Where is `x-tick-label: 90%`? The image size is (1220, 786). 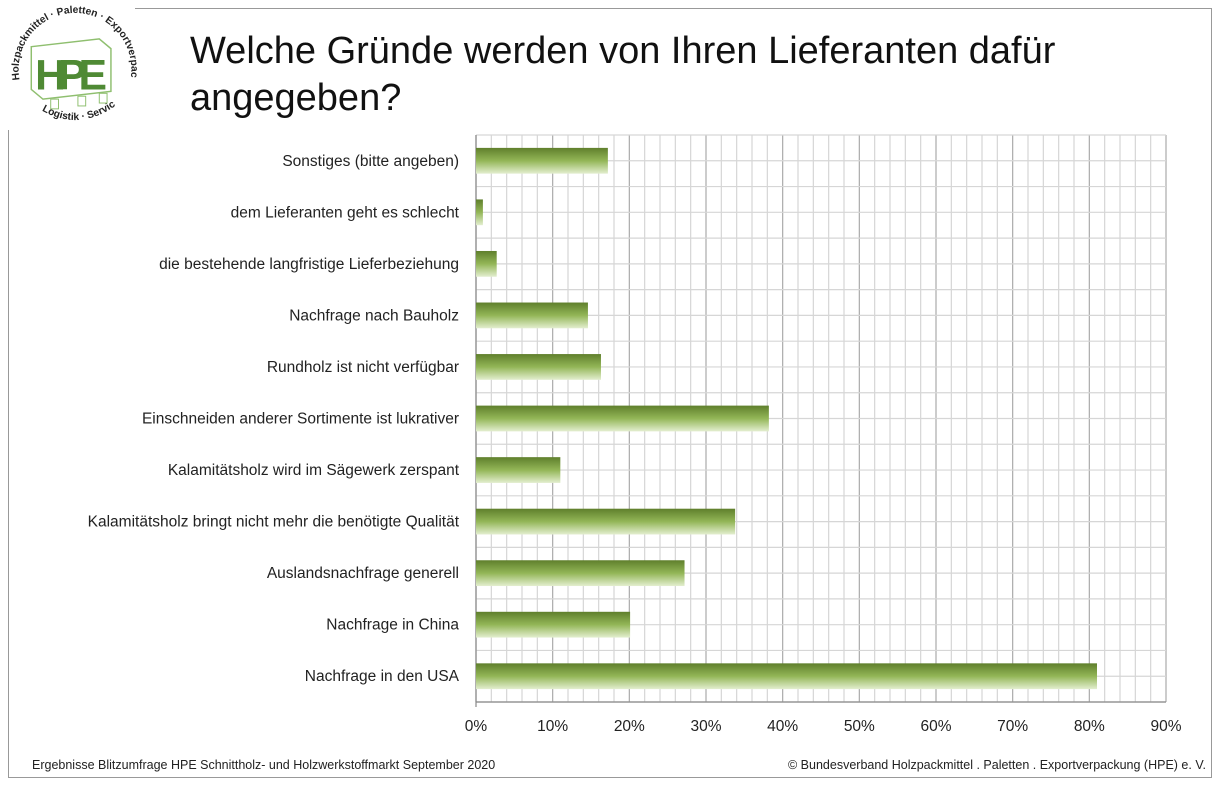 x-tick-label: 90% is located at coordinates (1165, 726).